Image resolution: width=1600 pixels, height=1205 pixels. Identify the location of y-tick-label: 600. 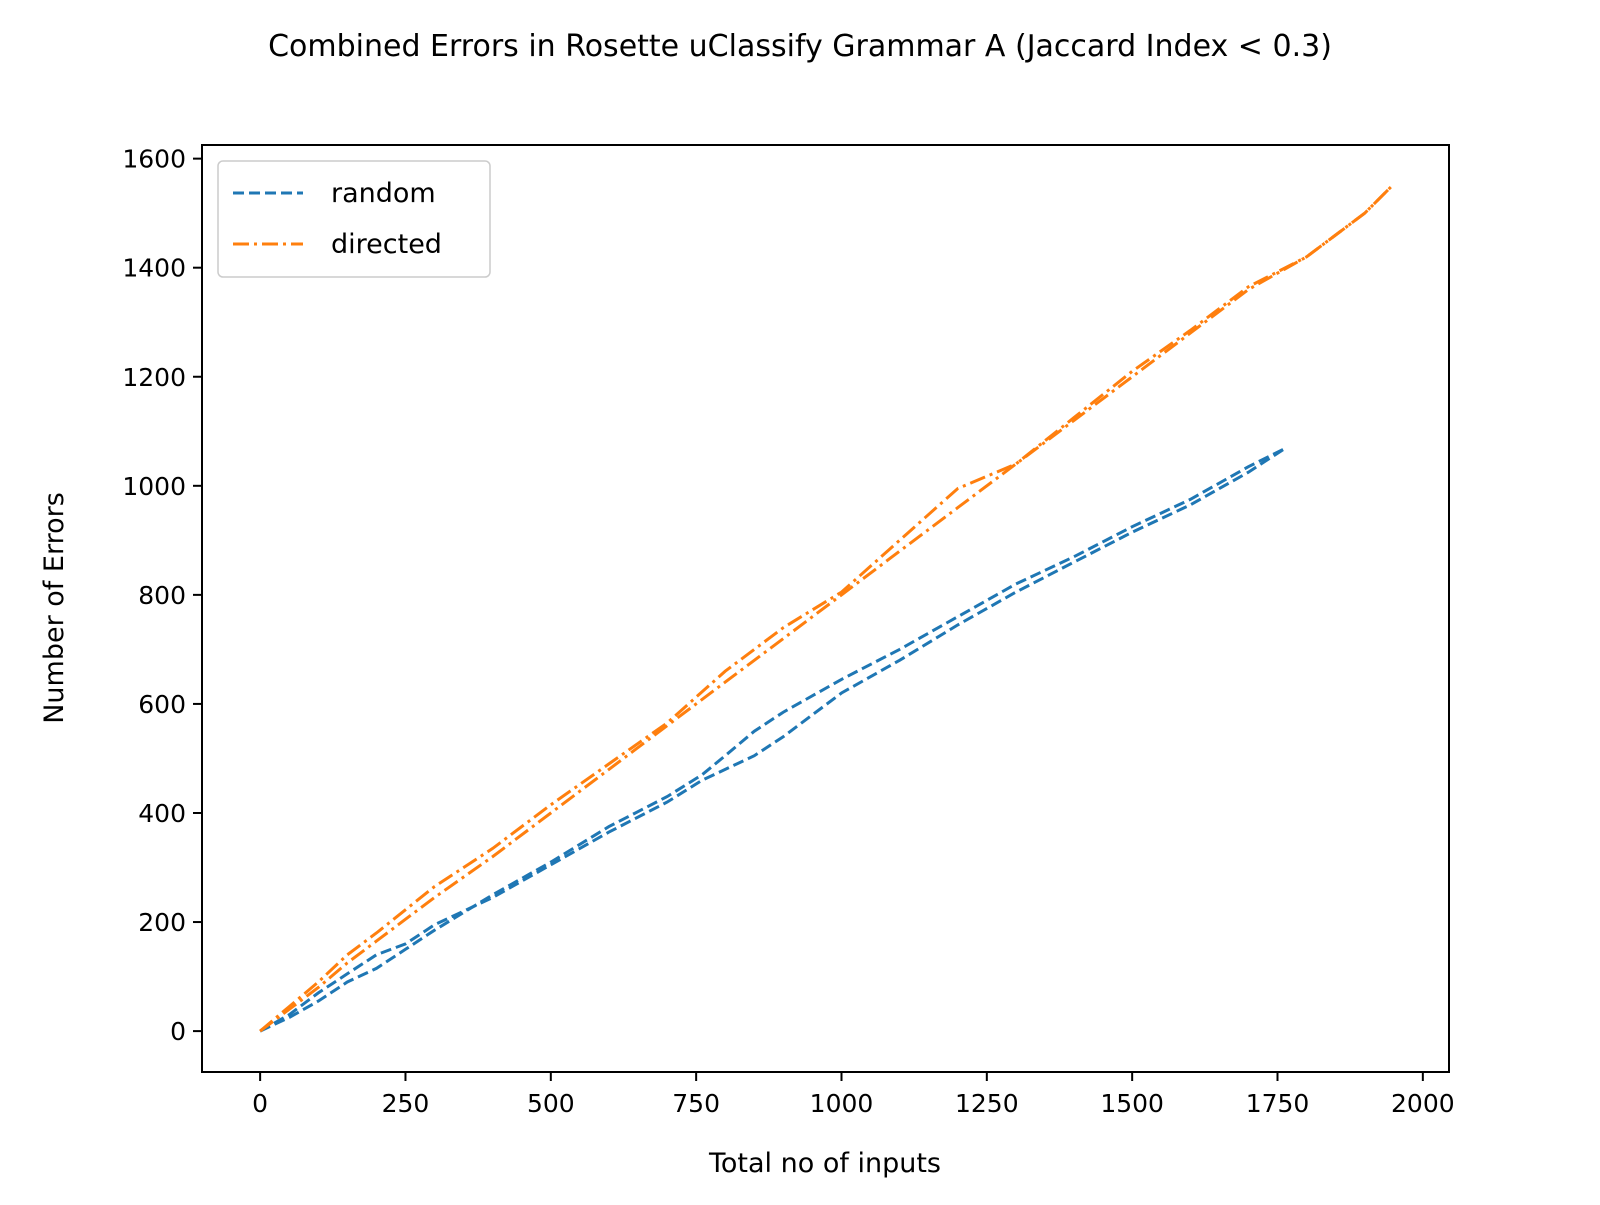
(162, 704).